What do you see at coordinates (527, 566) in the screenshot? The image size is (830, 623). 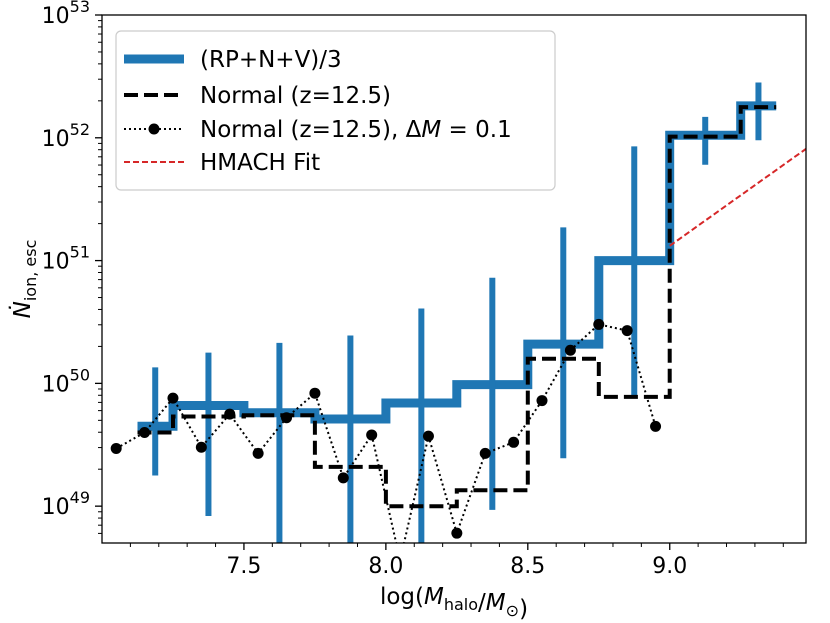 I see `x-tick-label: 8.5` at bounding box center [527, 566].